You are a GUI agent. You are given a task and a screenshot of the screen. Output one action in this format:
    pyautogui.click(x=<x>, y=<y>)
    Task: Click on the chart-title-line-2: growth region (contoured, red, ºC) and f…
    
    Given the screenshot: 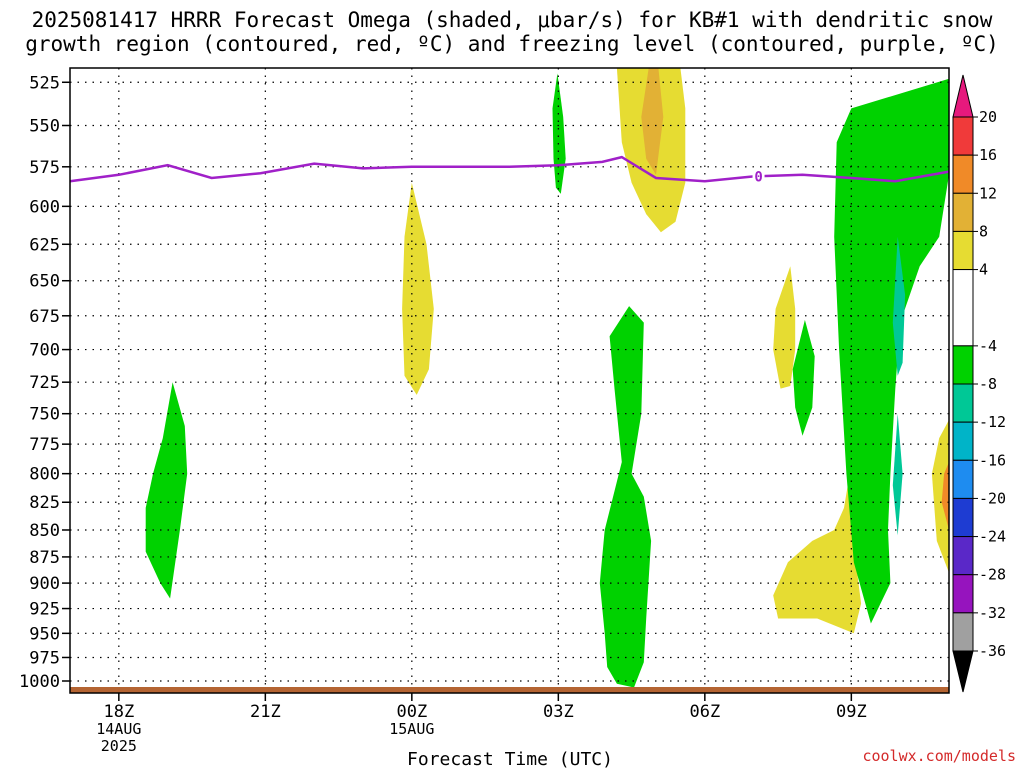 What is the action you would take?
    pyautogui.click(x=512, y=44)
    